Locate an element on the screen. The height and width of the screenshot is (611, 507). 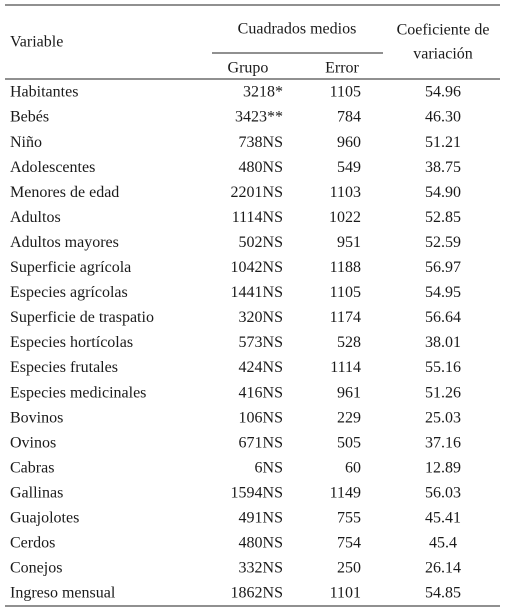
cell-variable: Ovinos is located at coordinates (33, 442).